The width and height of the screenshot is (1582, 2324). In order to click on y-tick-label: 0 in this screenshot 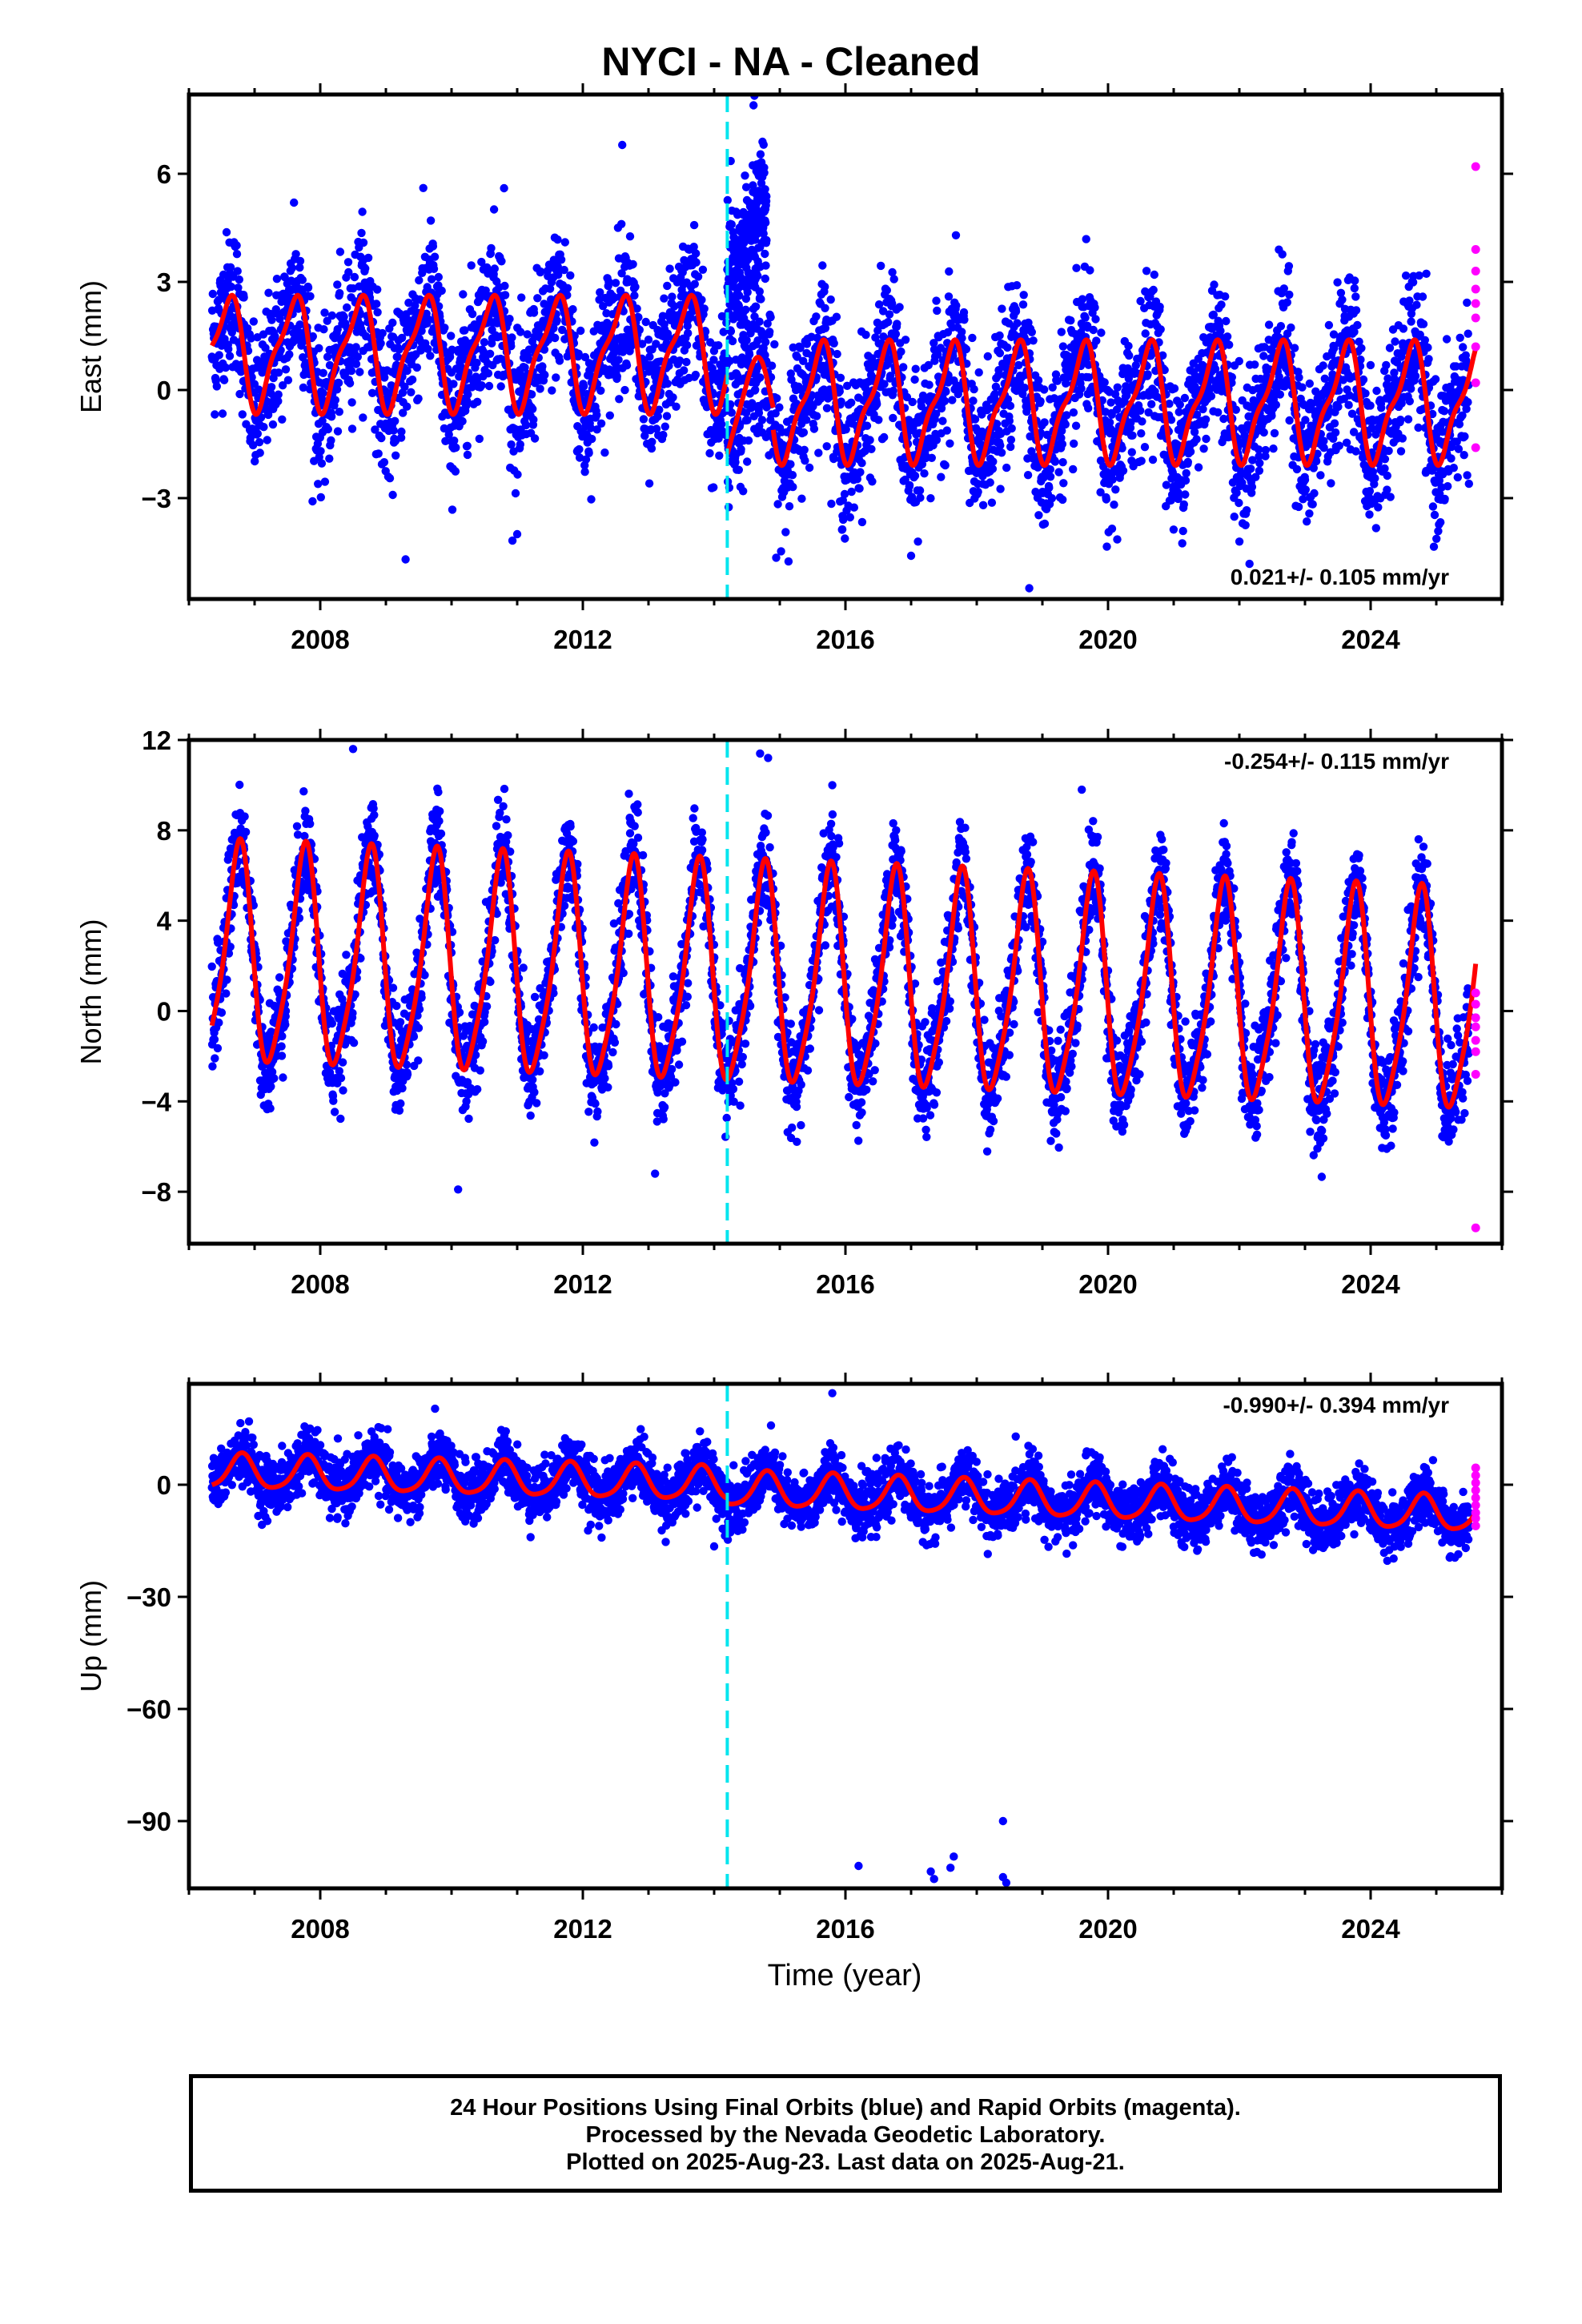, I will do `click(164, 390)`.